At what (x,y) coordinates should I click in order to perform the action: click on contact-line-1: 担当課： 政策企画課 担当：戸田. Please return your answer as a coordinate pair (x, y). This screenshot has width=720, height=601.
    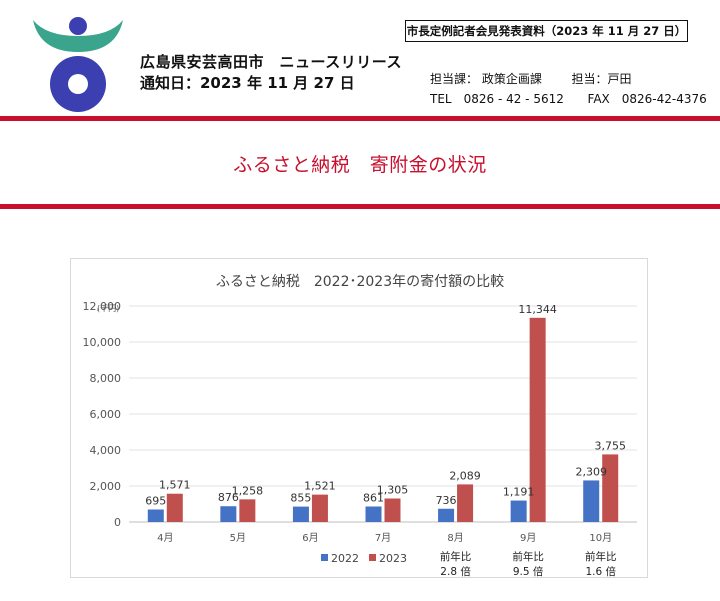
    Looking at the image, I should click on (531, 78).